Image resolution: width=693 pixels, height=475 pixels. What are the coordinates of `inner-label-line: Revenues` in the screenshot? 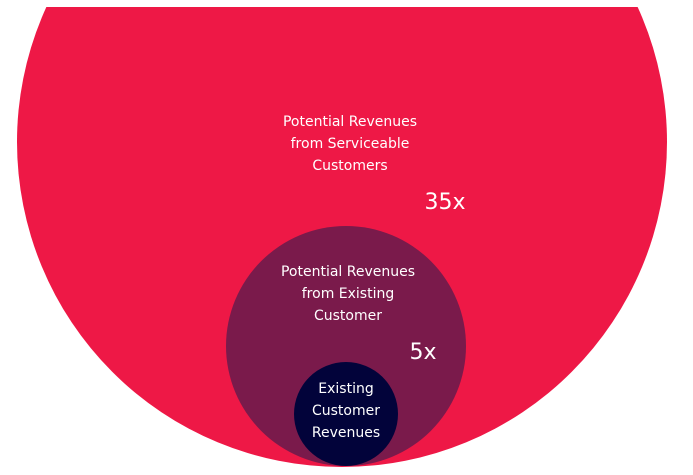 It's located at (346, 433).